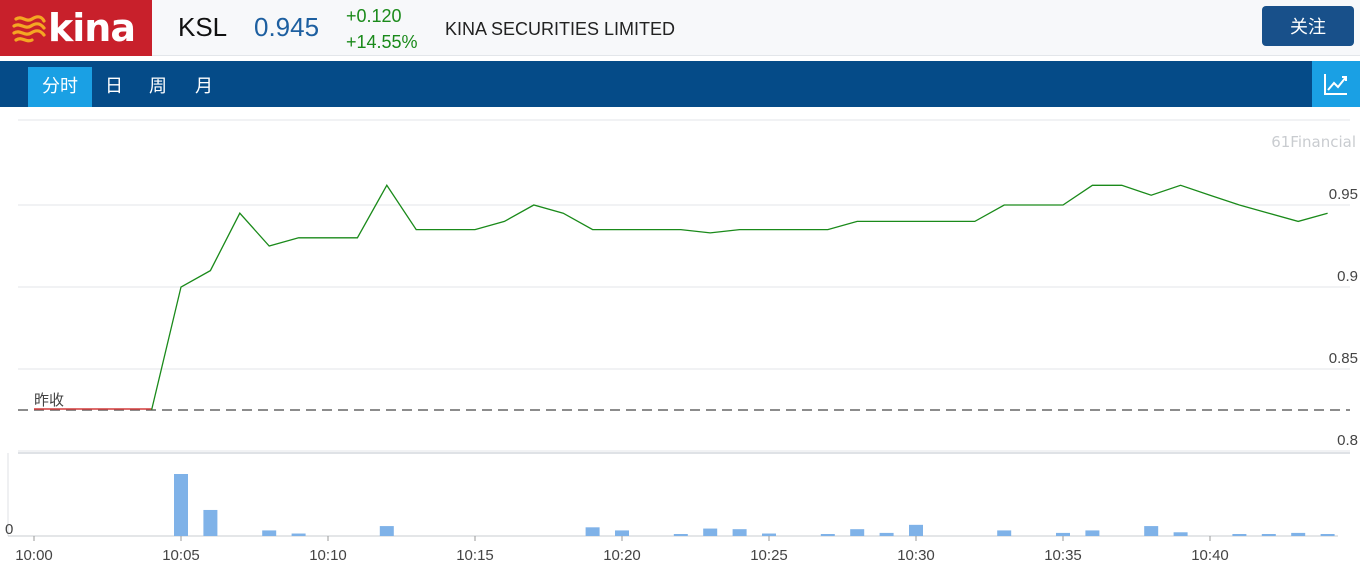 This screenshot has width=1360, height=574. Describe the element at coordinates (29, 29) in the screenshot. I see `kina-logo-icon` at that location.